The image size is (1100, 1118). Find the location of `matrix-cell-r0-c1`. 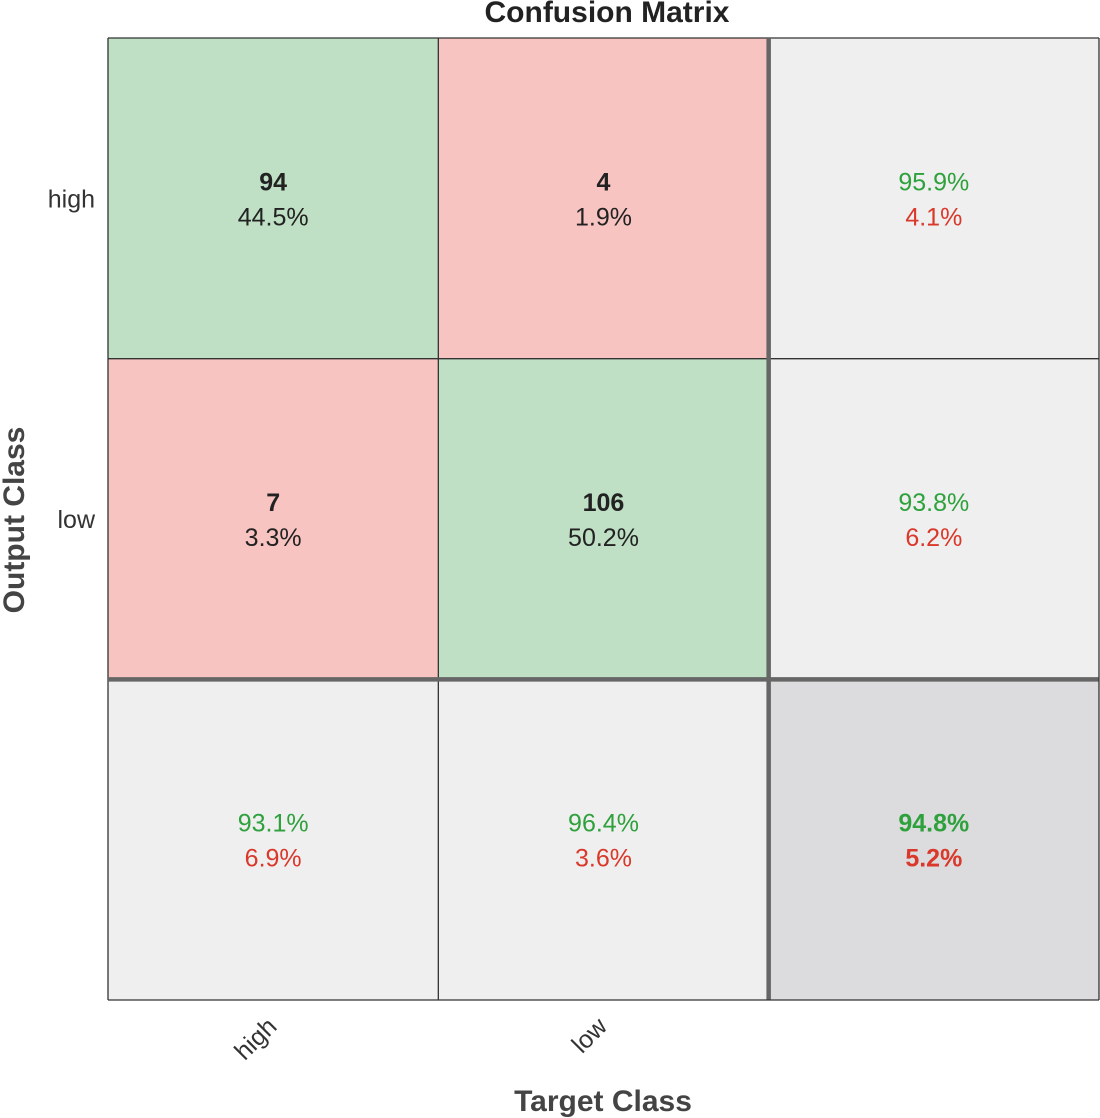

matrix-cell-r0-c1 is located at coordinates (603, 198).